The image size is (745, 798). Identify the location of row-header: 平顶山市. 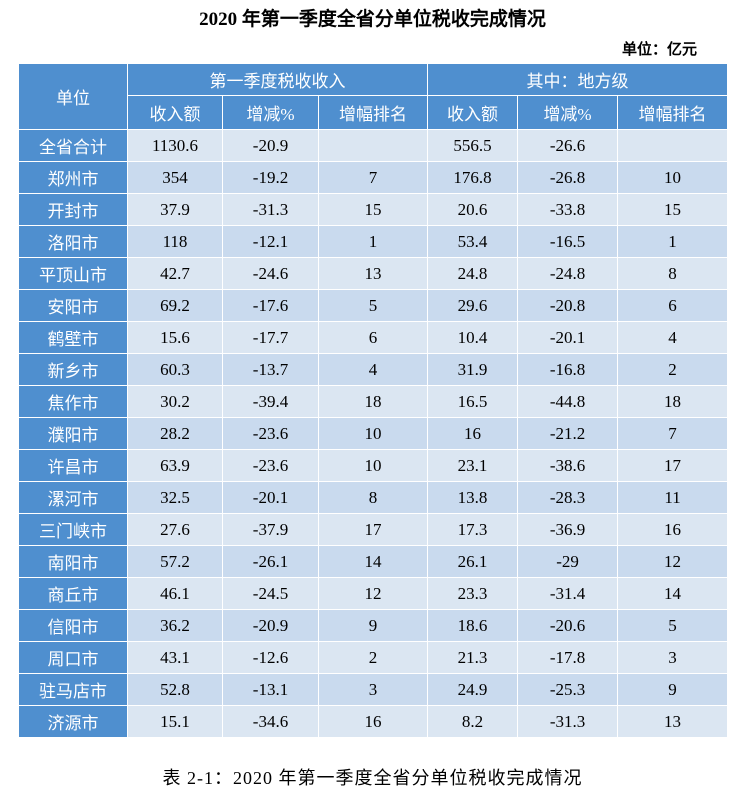
(73, 273).